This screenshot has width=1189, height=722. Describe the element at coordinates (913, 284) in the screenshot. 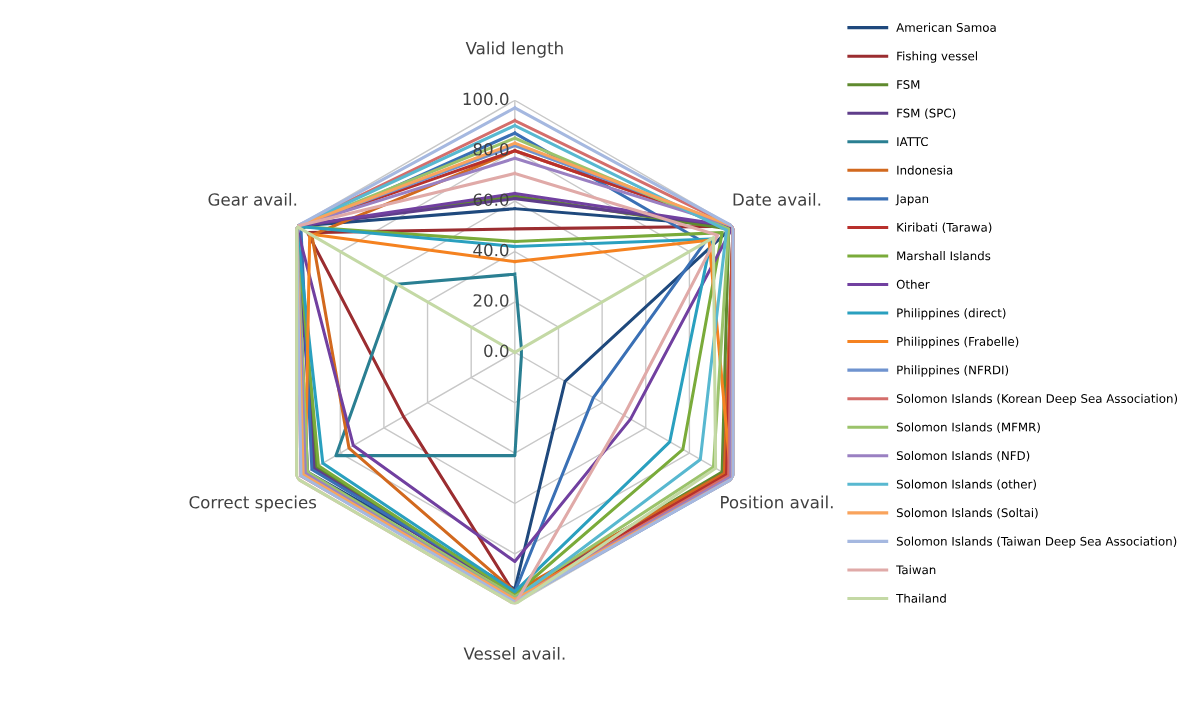

I see `legend-label: Other` at that location.